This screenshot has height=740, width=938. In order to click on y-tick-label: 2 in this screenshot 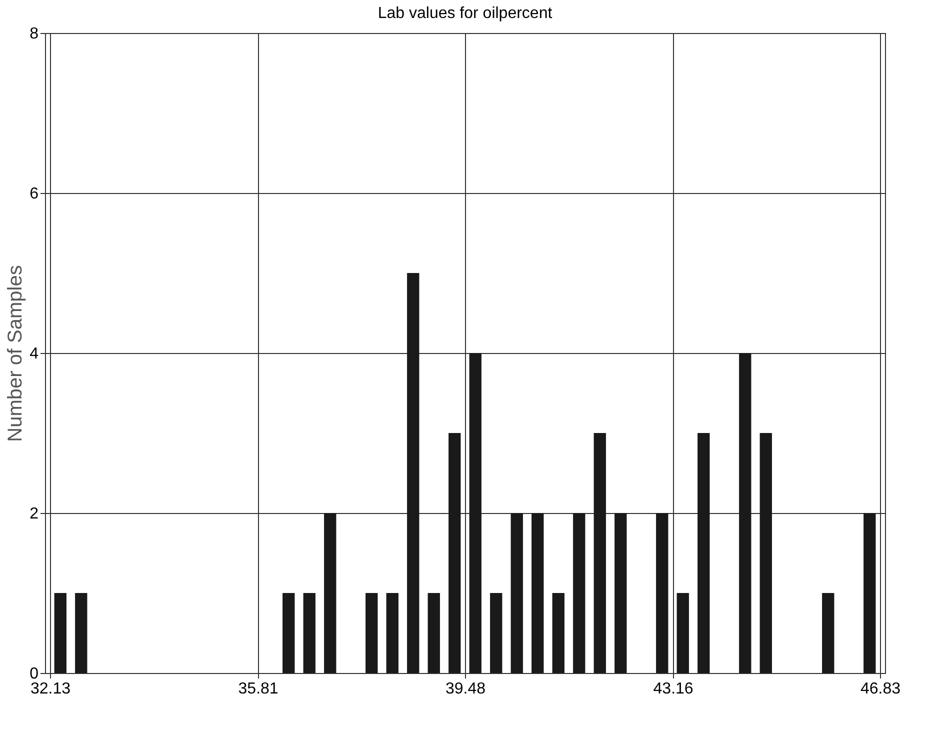, I will do `click(34, 514)`.